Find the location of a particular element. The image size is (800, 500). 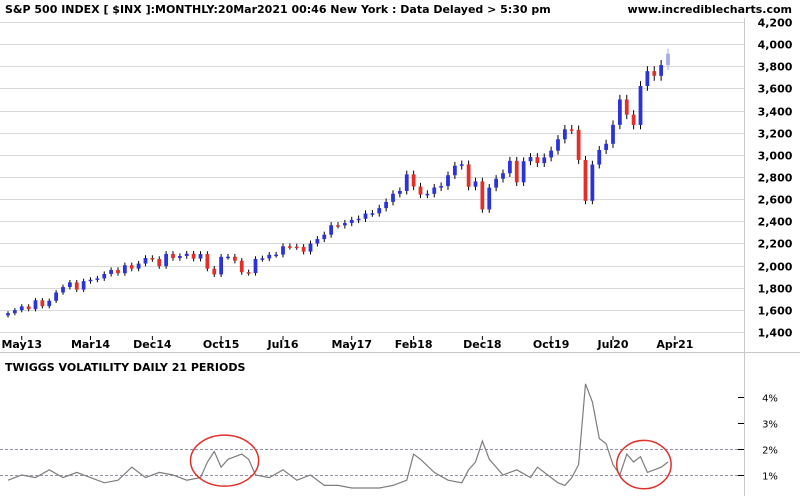

volatility-axis-tick-label: 4% is located at coordinates (770, 399).